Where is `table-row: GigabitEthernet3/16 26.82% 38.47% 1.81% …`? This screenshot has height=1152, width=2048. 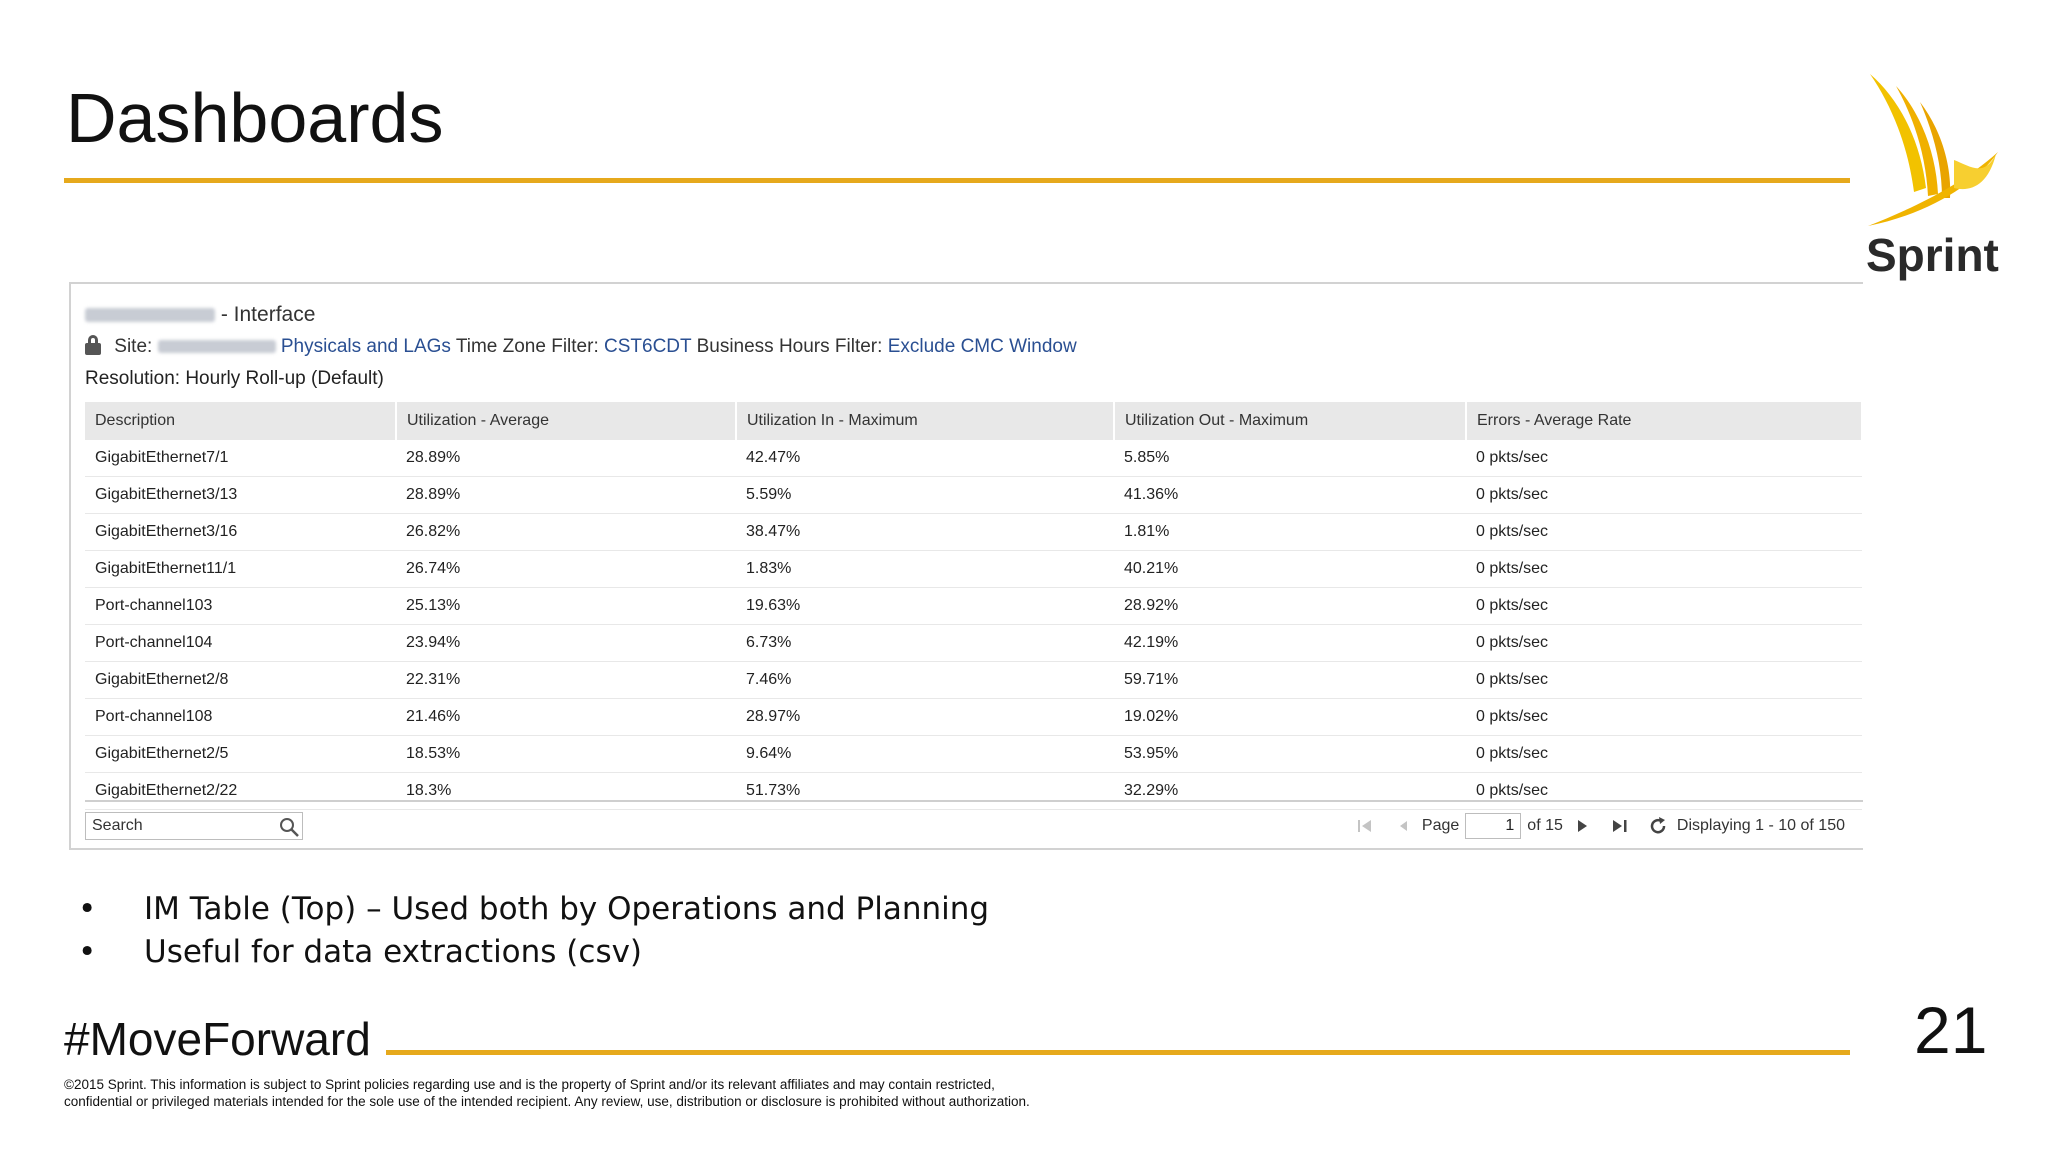 table-row: GigabitEthernet3/16 26.82% 38.47% 1.81% … is located at coordinates (973, 532).